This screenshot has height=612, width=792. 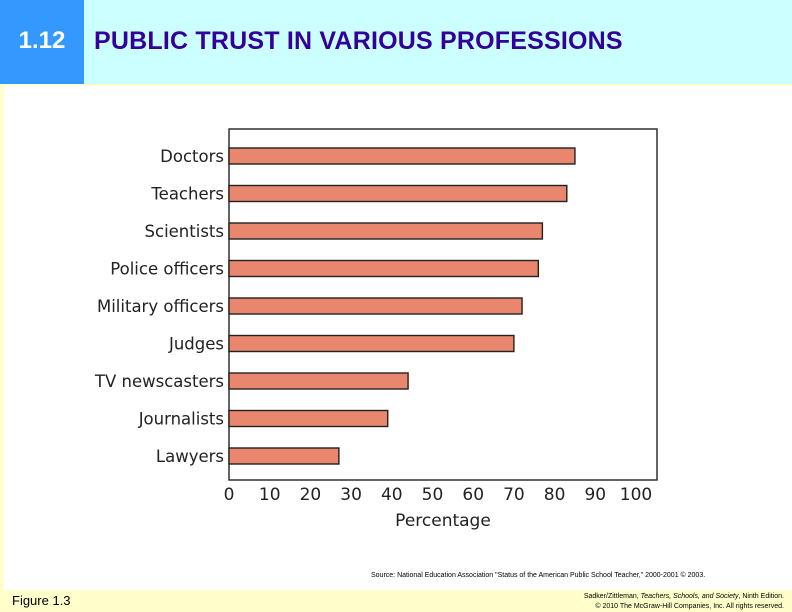 What do you see at coordinates (308, 418) in the screenshot?
I see `bar-journalists` at bounding box center [308, 418].